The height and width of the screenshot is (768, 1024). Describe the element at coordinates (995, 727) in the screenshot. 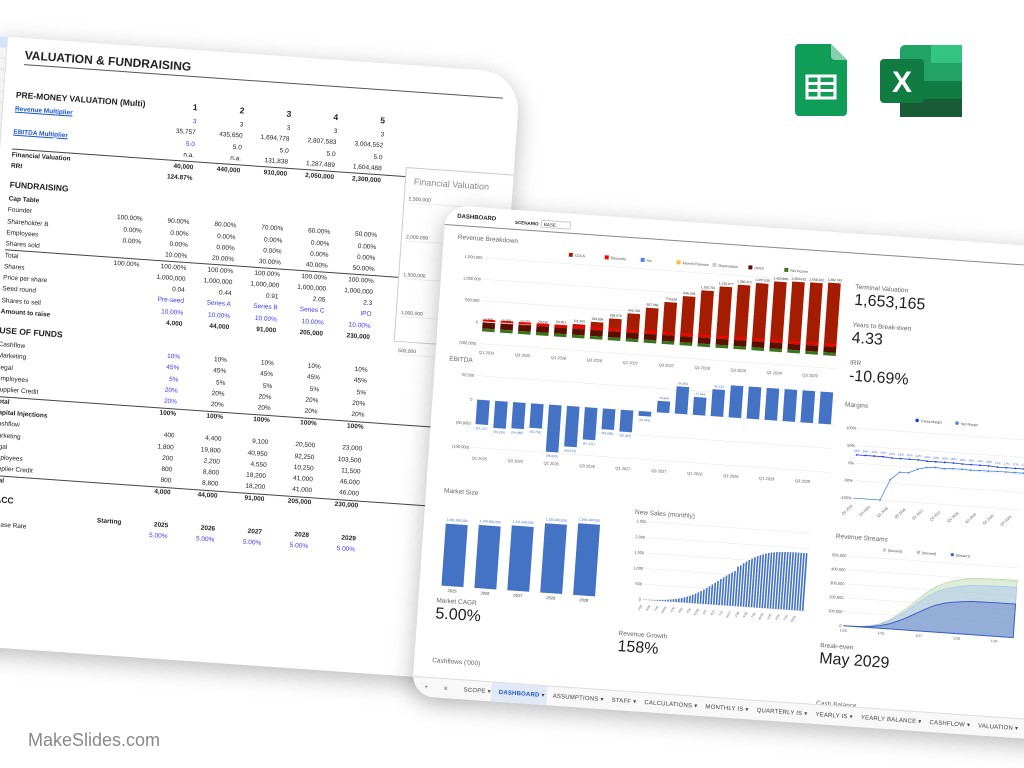

I see `tab-valuation: VALUATION` at that location.